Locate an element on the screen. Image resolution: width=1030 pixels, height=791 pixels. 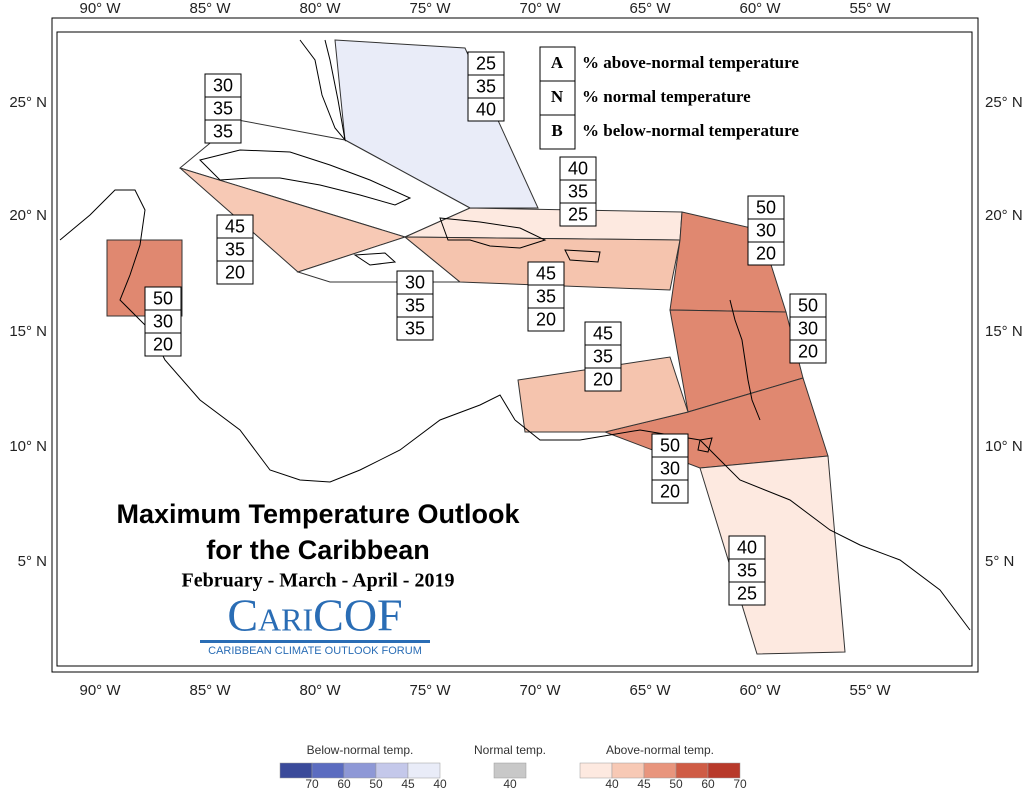
key-letter: N is located at coordinates (557, 96).